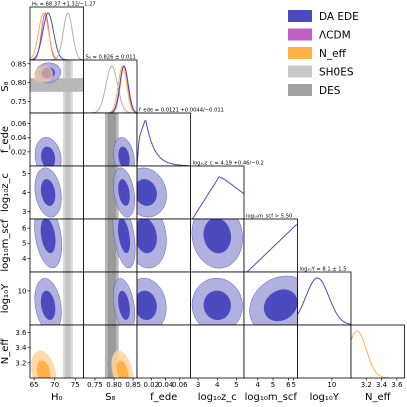 Image resolution: width=407 pixels, height=407 pixels. I want to click on x-axis-label-log10zc: log₁₀z_c, so click(217, 397).